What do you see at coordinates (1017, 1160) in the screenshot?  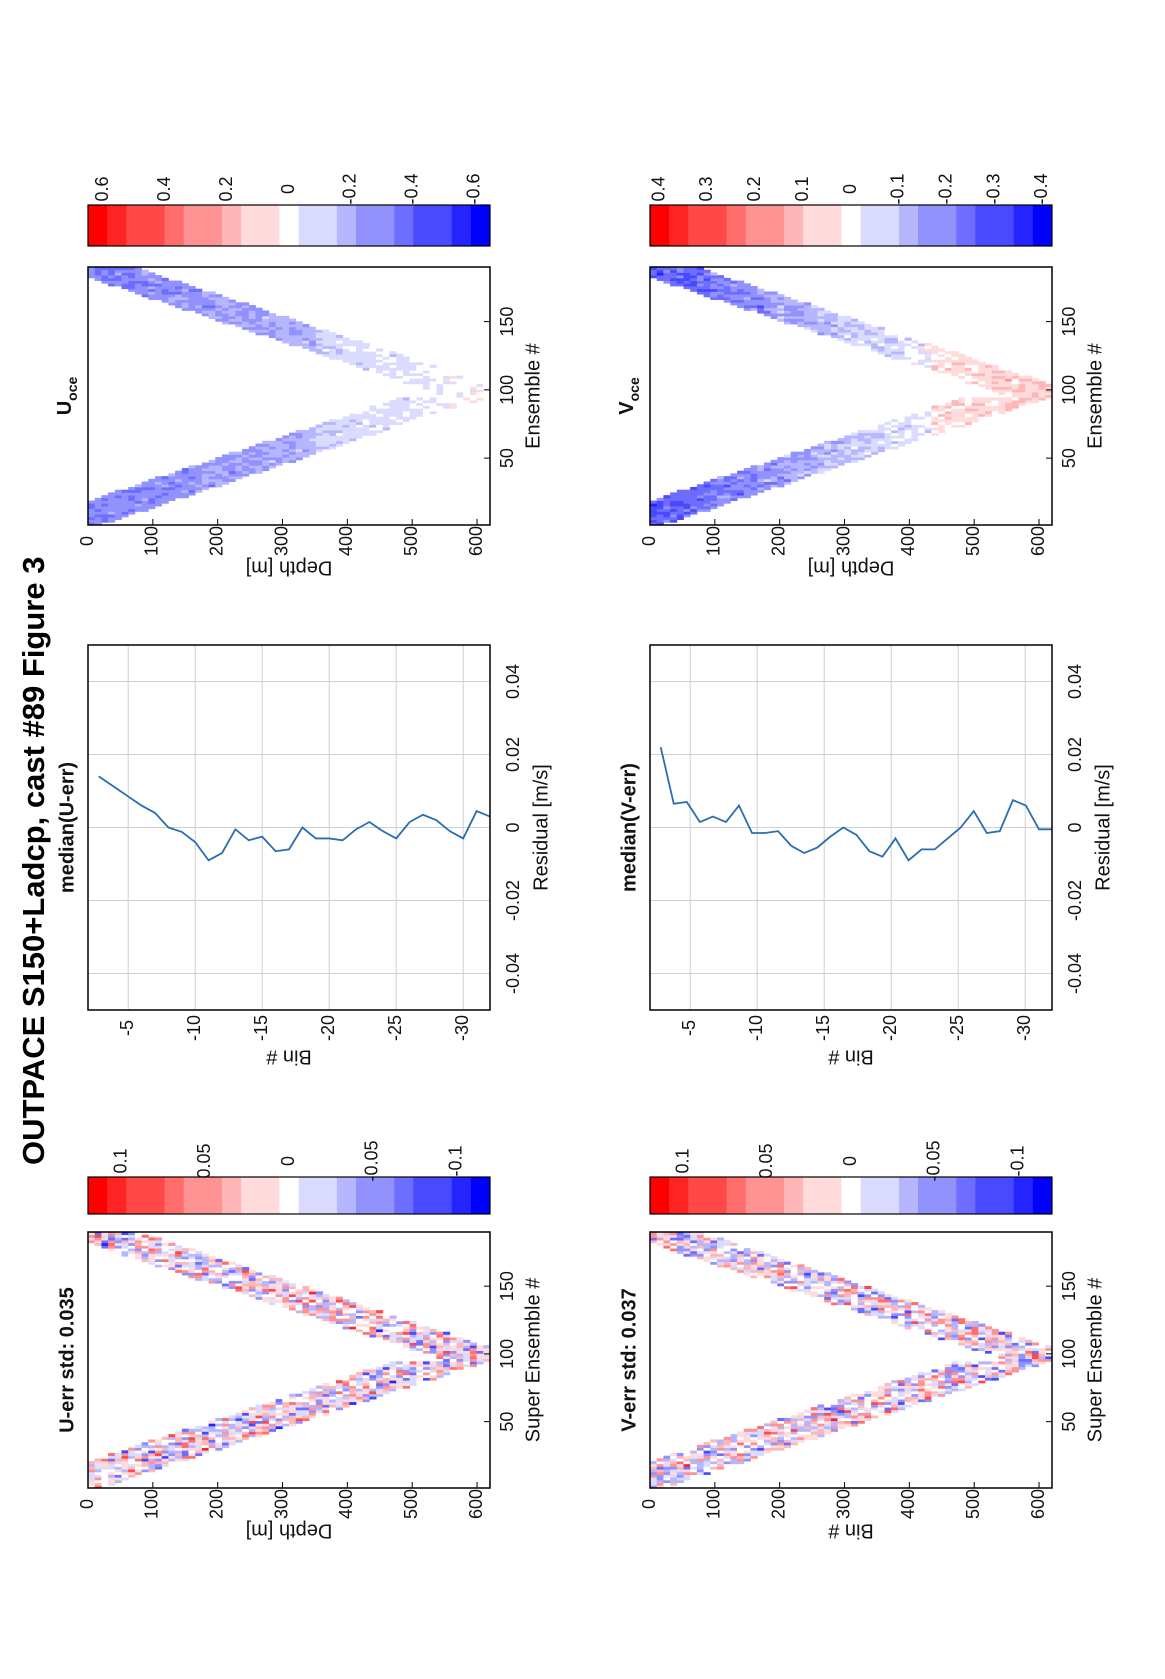 I see `colorbar-tick-label: -0.1` at bounding box center [1017, 1160].